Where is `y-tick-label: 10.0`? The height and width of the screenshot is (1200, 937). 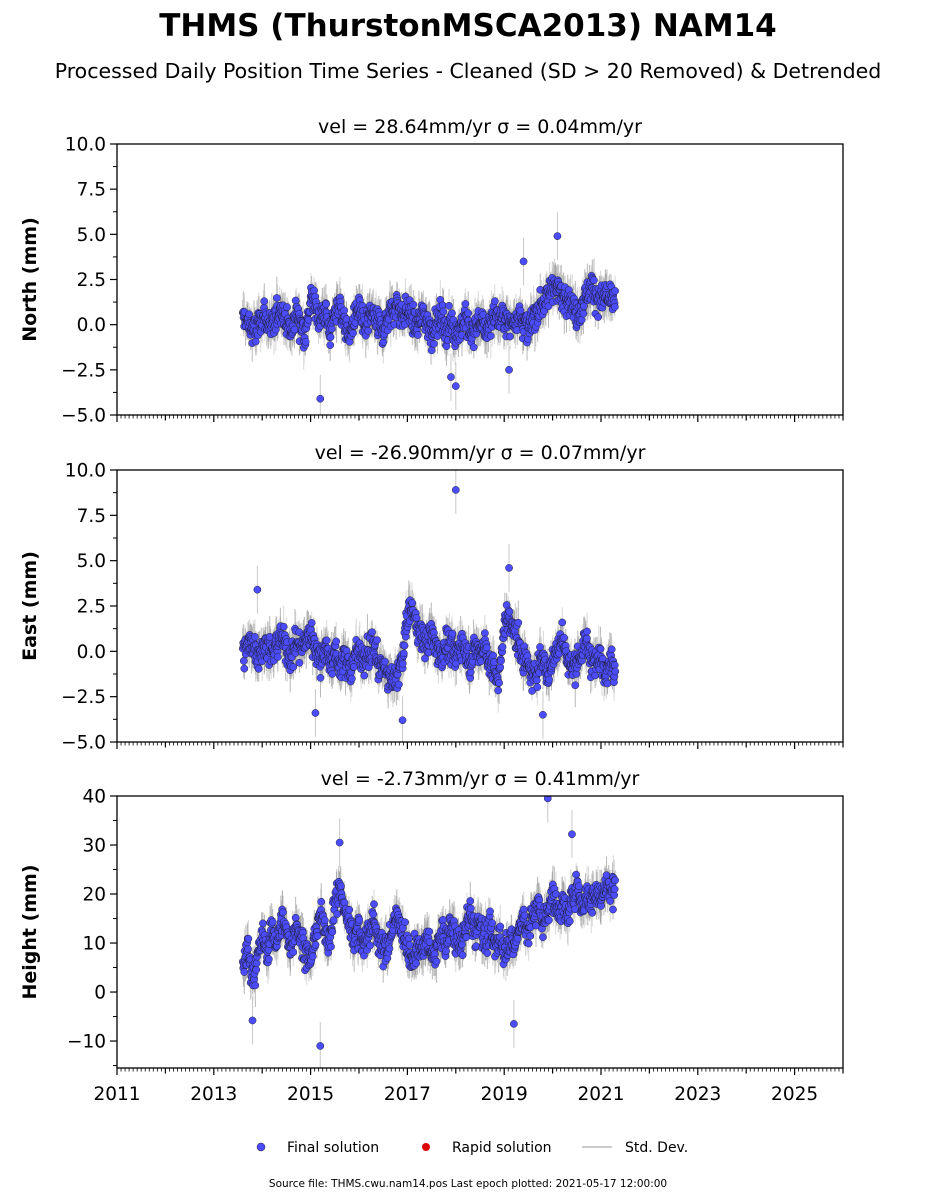
y-tick-label: 10.0 is located at coordinates (85, 145).